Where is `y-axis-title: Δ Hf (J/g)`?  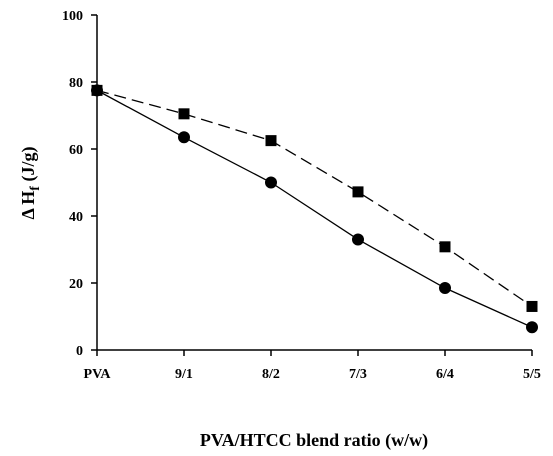
y-axis-title: Δ Hf (J/g) is located at coordinates (30, 183).